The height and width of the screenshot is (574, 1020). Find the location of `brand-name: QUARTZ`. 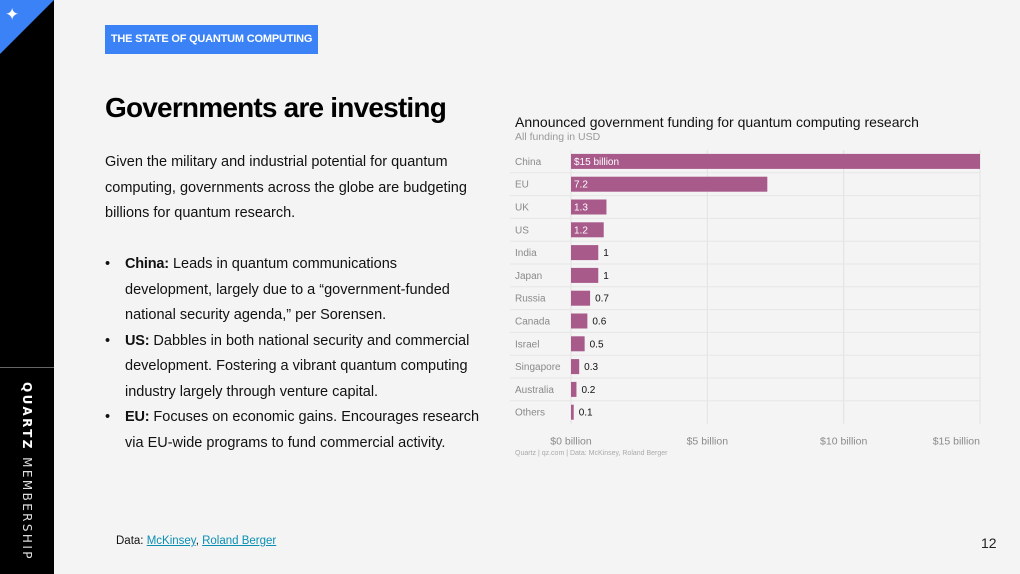

brand-name: QUARTZ is located at coordinates (27, 416).